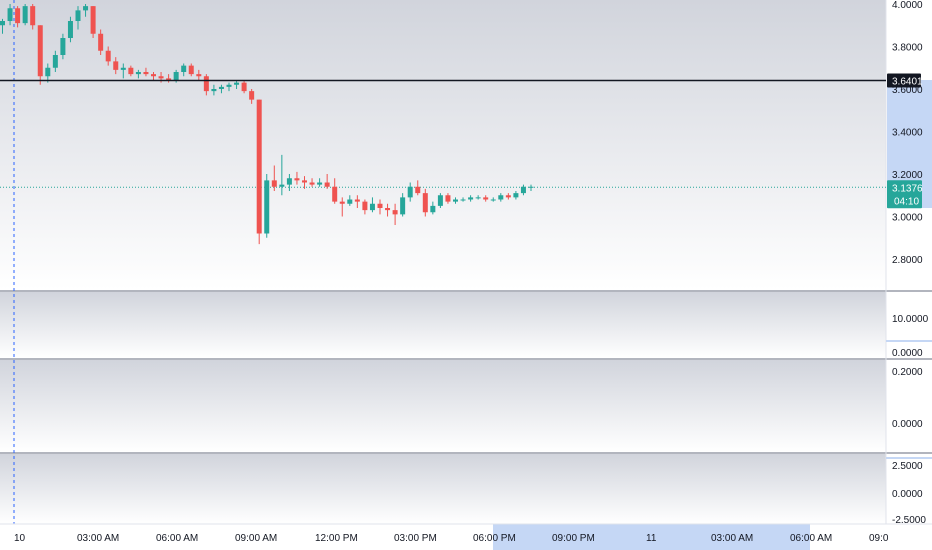 The width and height of the screenshot is (932, 550). Describe the element at coordinates (907, 466) in the screenshot. I see `oscillator-2-tick: 2.5000` at that location.